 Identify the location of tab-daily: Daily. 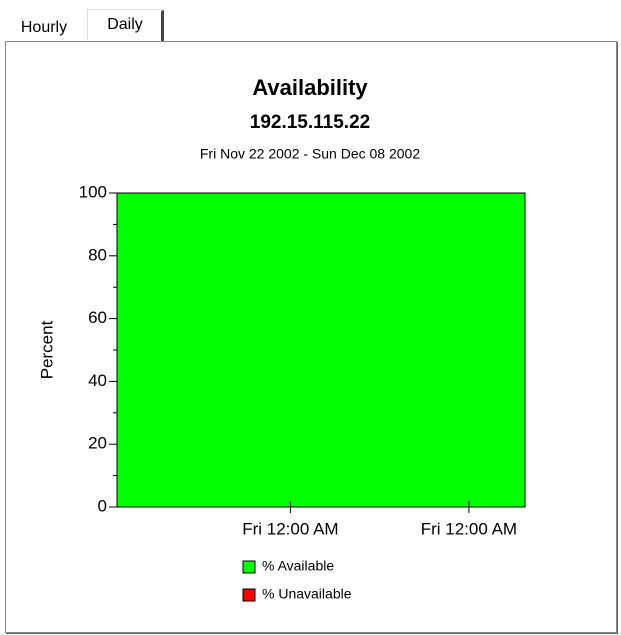
(126, 25).